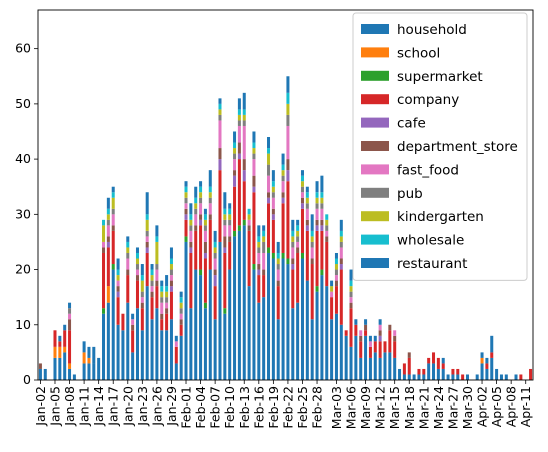  What do you see at coordinates (244, 407) in the screenshot?
I see `x-tick-label: Feb-13` at bounding box center [244, 407].